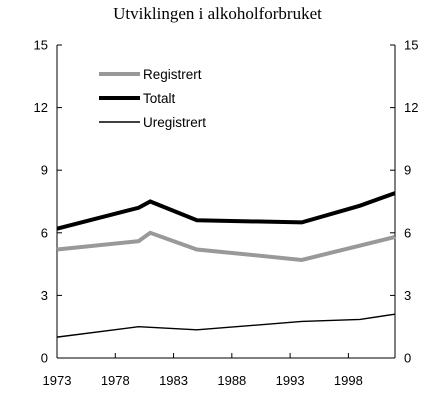 The width and height of the screenshot is (435, 420). Describe the element at coordinates (226, 246) in the screenshot. I see `series-line-registrert` at that location.